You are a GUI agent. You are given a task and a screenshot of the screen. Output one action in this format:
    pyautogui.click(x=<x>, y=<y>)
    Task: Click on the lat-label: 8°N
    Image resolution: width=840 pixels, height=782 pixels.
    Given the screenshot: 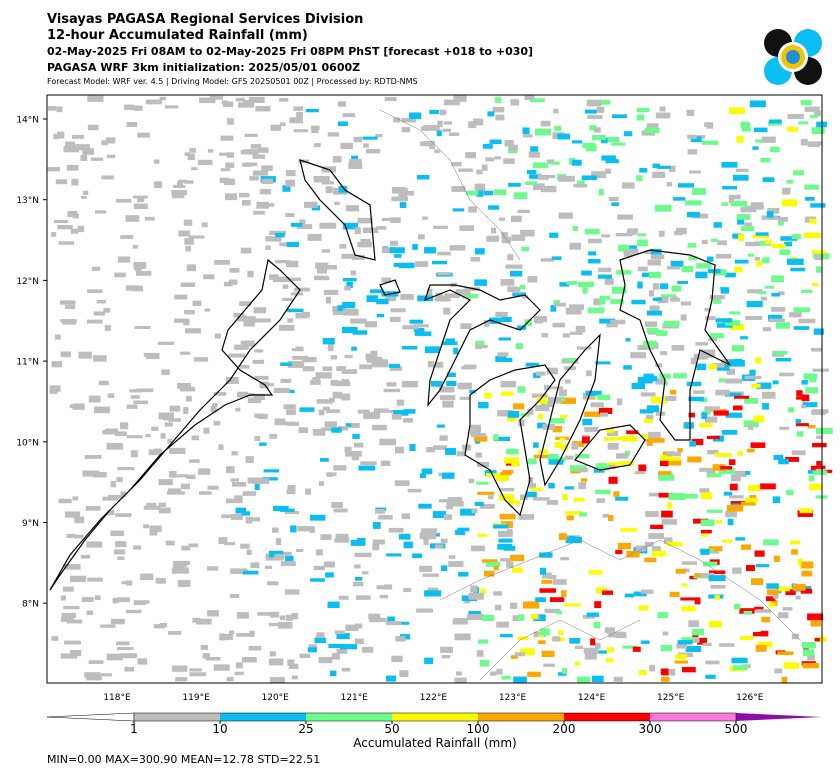 What is the action you would take?
    pyautogui.click(x=30, y=605)
    